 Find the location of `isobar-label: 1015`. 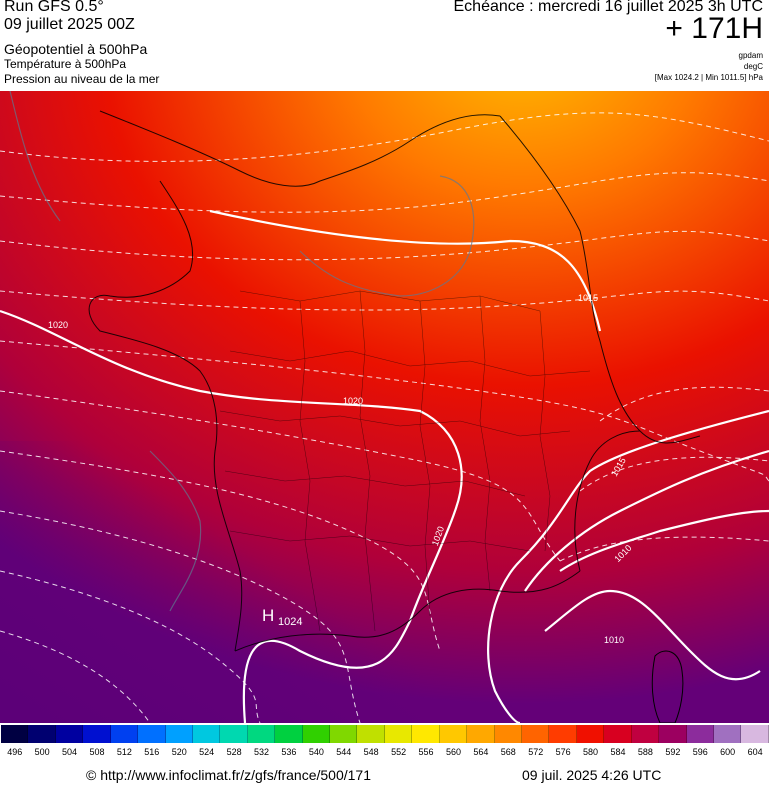

isobar-label: 1015 is located at coordinates (588, 298).